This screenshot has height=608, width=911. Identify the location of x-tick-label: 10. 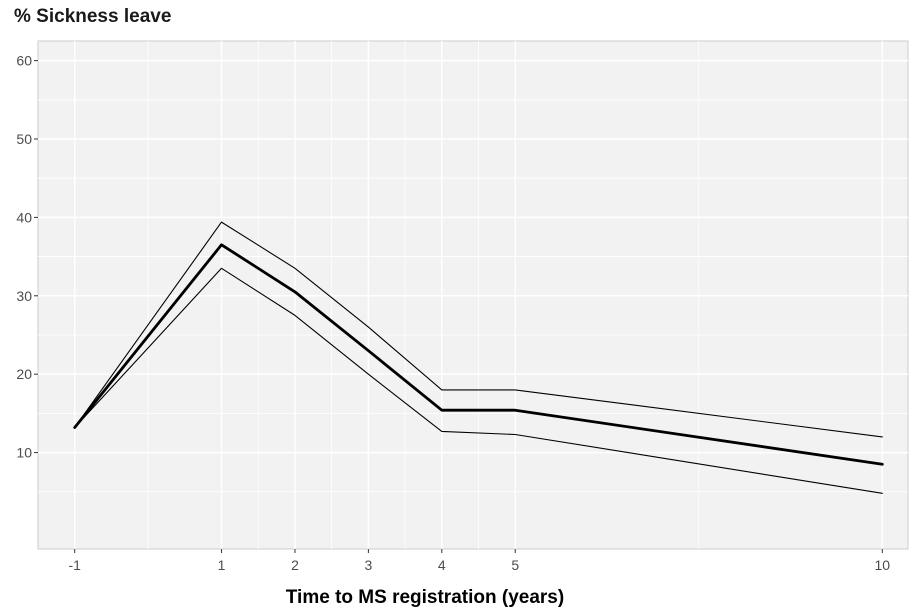
(883, 565).